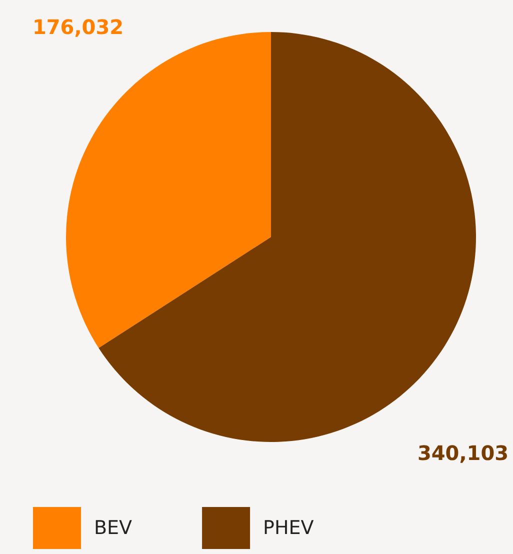 This screenshot has width=513, height=554. I want to click on data-label: 340,103, so click(463, 453).